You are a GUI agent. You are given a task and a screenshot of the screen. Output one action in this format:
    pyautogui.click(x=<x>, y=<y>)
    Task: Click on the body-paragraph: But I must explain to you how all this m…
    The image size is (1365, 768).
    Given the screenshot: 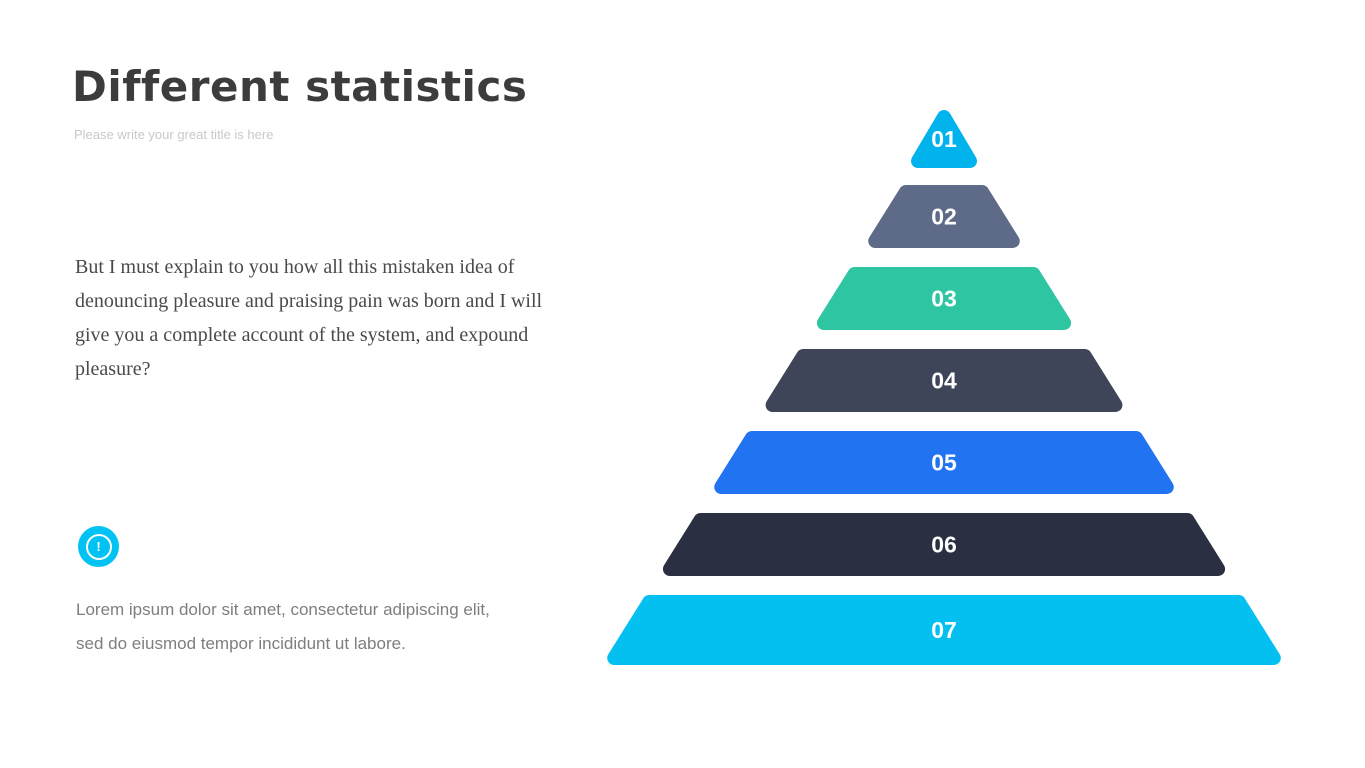 What is the action you would take?
    pyautogui.click(x=309, y=318)
    